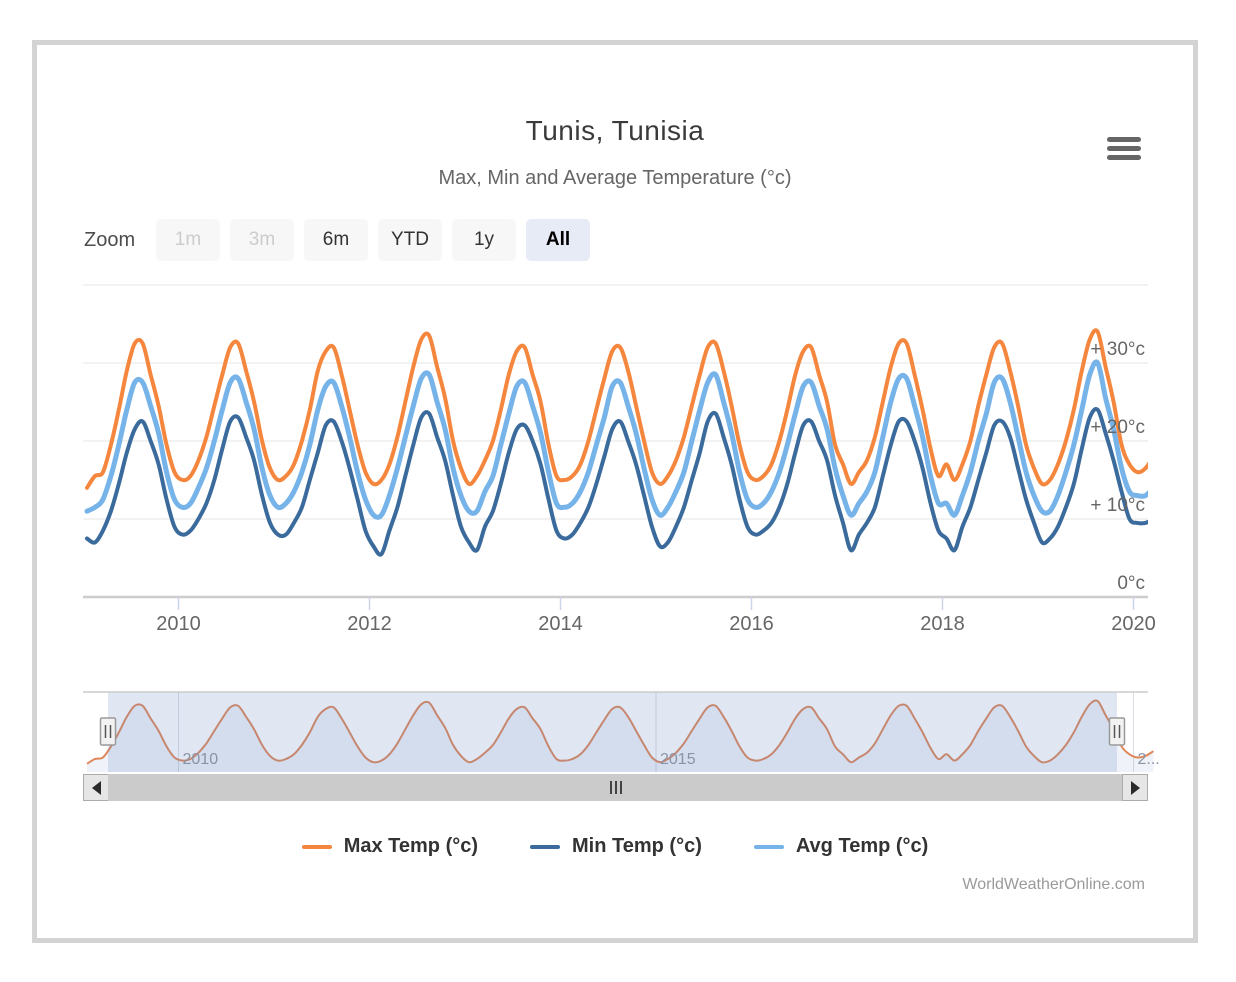 The width and height of the screenshot is (1236, 982). Describe the element at coordinates (178, 624) in the screenshot. I see `x-axis-label: 2010` at that location.